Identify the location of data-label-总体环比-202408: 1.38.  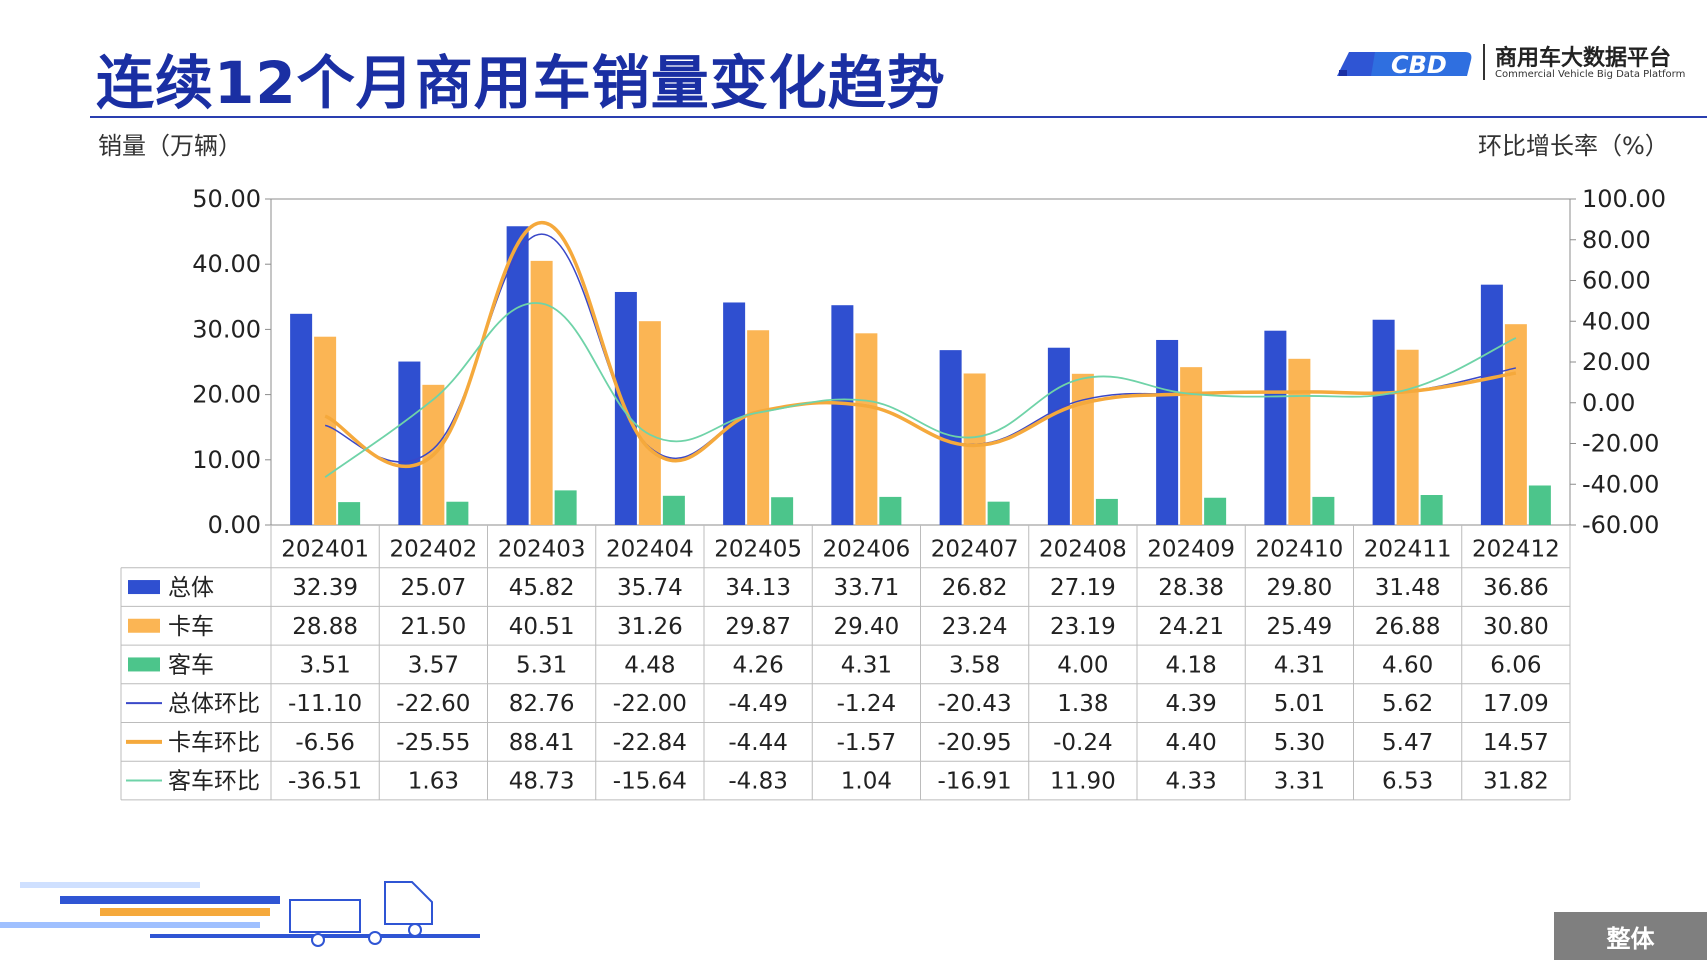
(1082, 704).